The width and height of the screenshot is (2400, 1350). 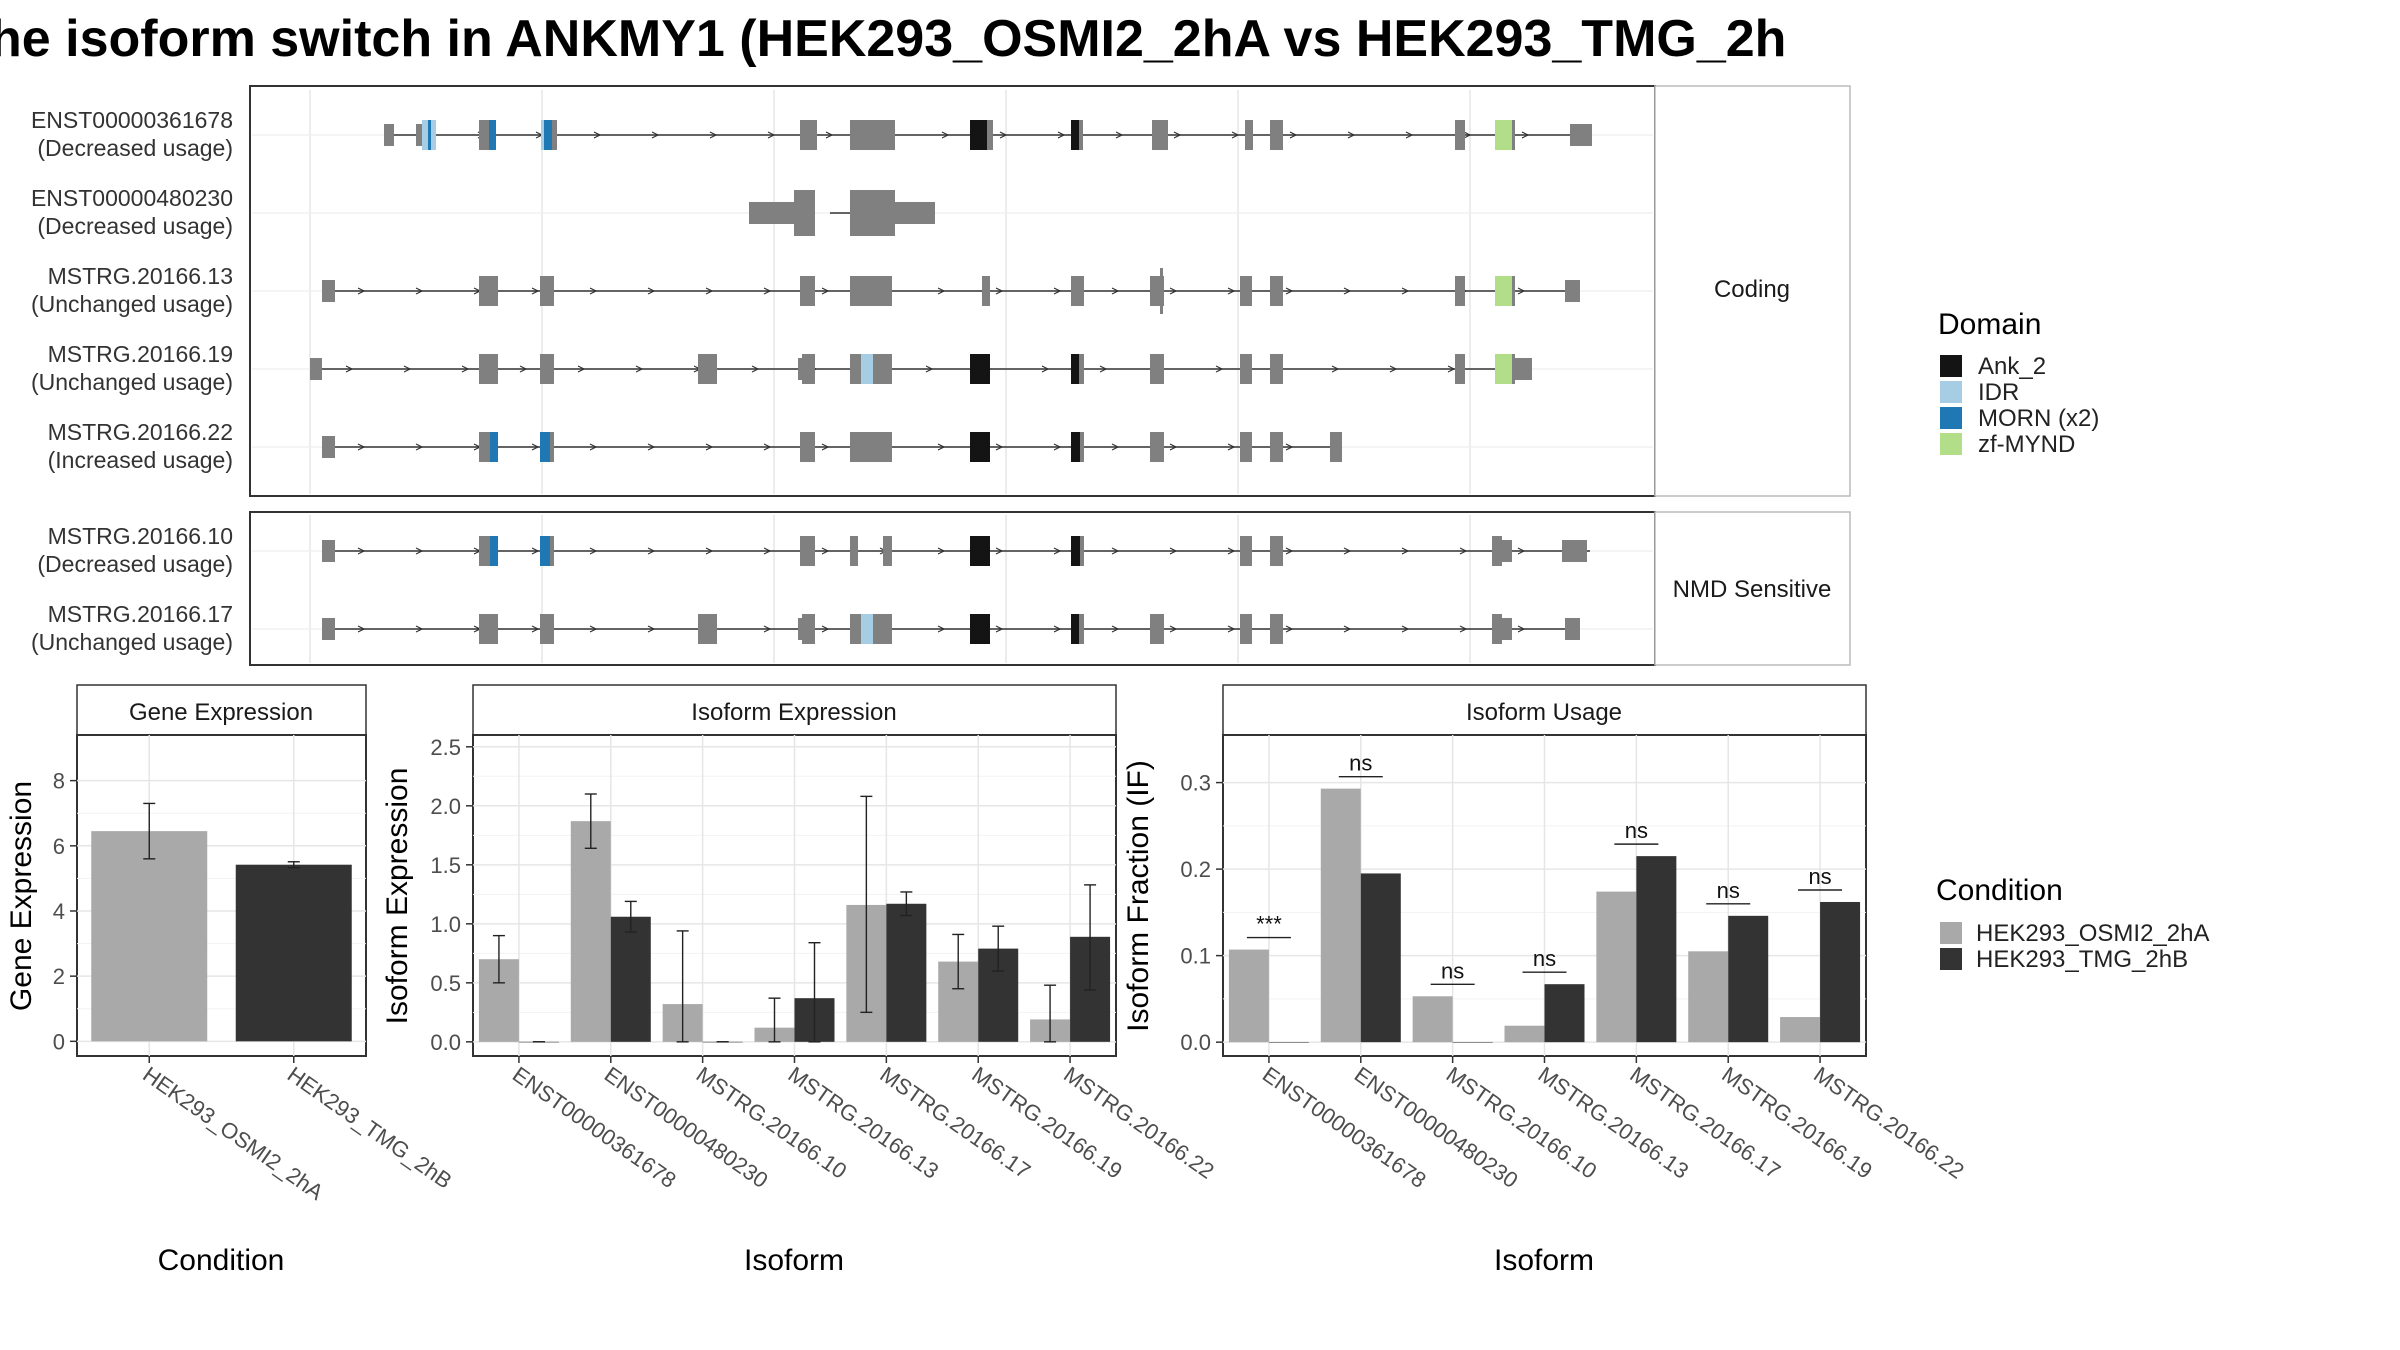 What do you see at coordinates (921, 369) in the screenshot?
I see `isoform-track` at bounding box center [921, 369].